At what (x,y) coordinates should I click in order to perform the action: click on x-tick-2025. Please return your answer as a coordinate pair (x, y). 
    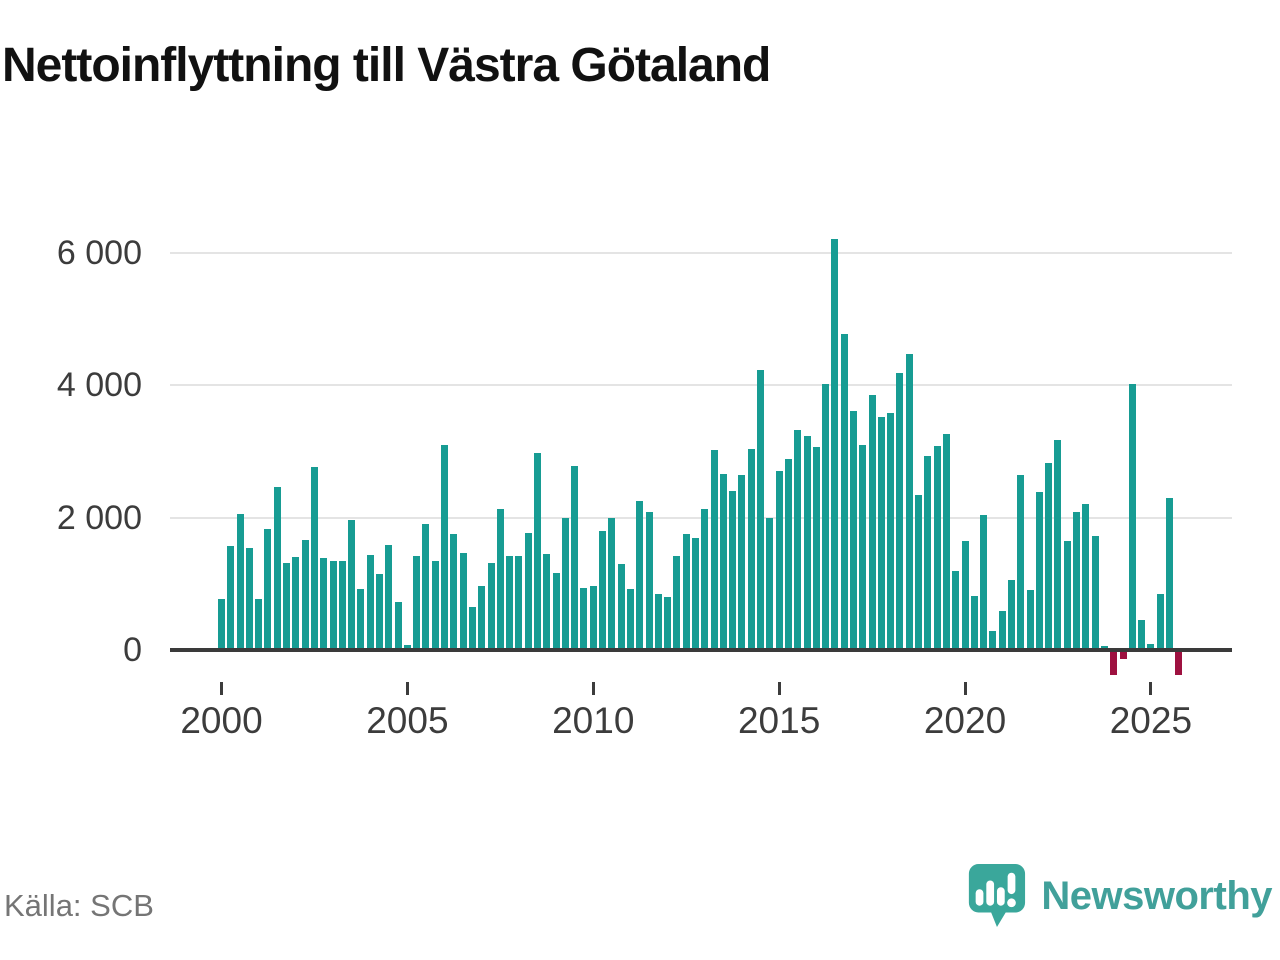
    Looking at the image, I should click on (1151, 688).